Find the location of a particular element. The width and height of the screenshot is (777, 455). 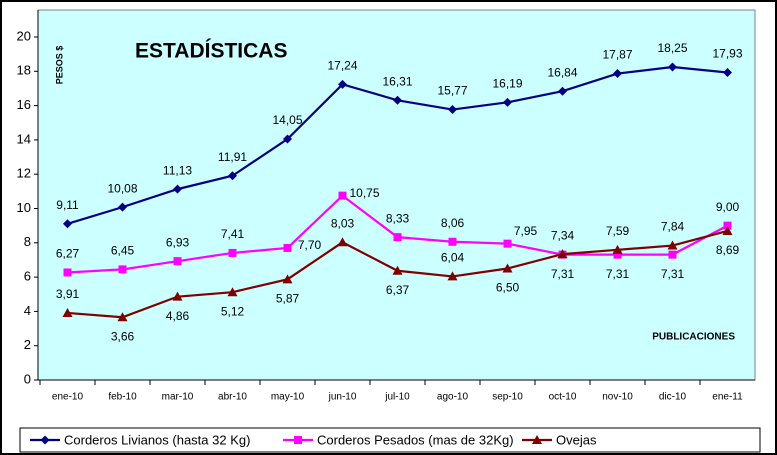

data-label: 10,75 is located at coordinates (364, 193).